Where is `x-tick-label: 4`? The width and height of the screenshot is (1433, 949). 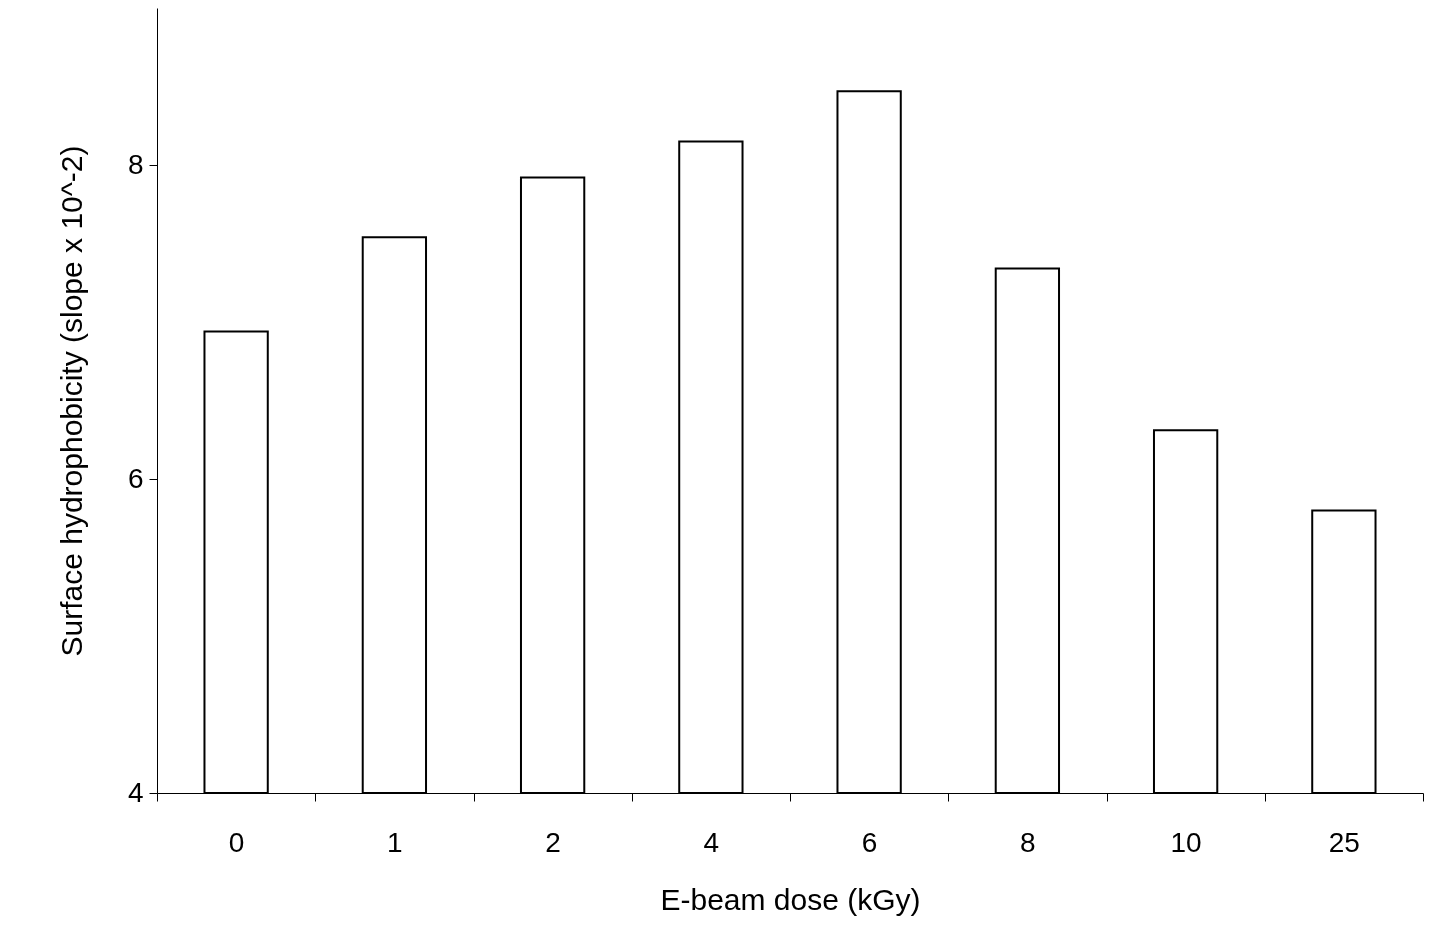 x-tick-label: 4 is located at coordinates (711, 842).